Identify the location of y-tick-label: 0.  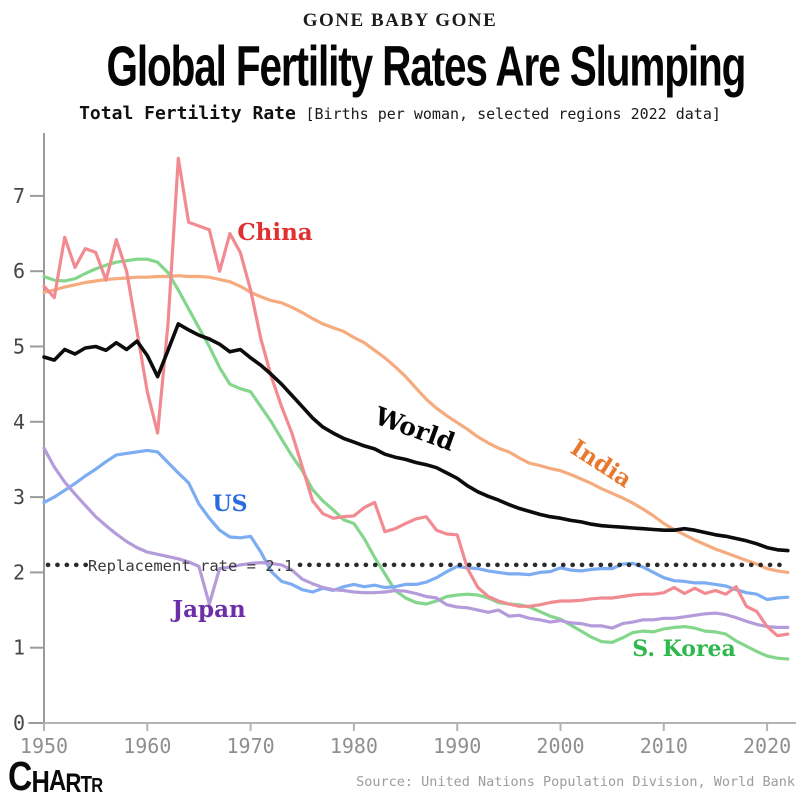
(19, 723).